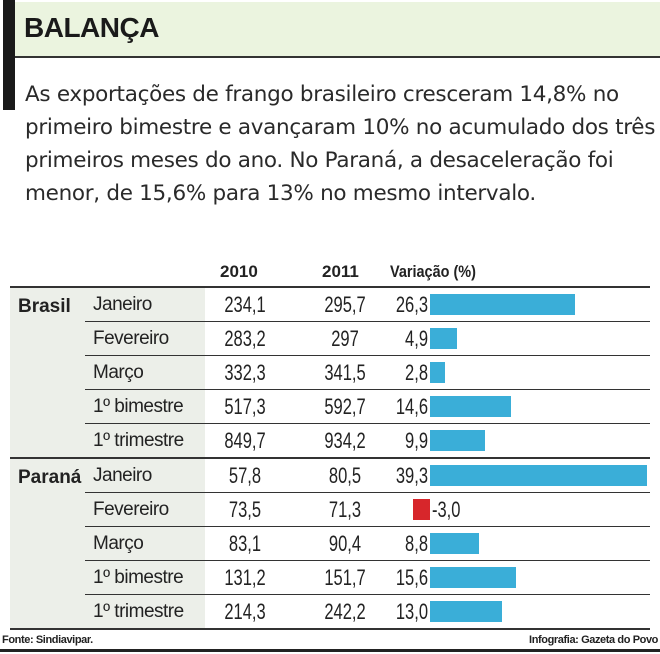 This screenshot has height=654, width=660. I want to click on table-row: Março 332,3 341,5 2,8, so click(367, 372).